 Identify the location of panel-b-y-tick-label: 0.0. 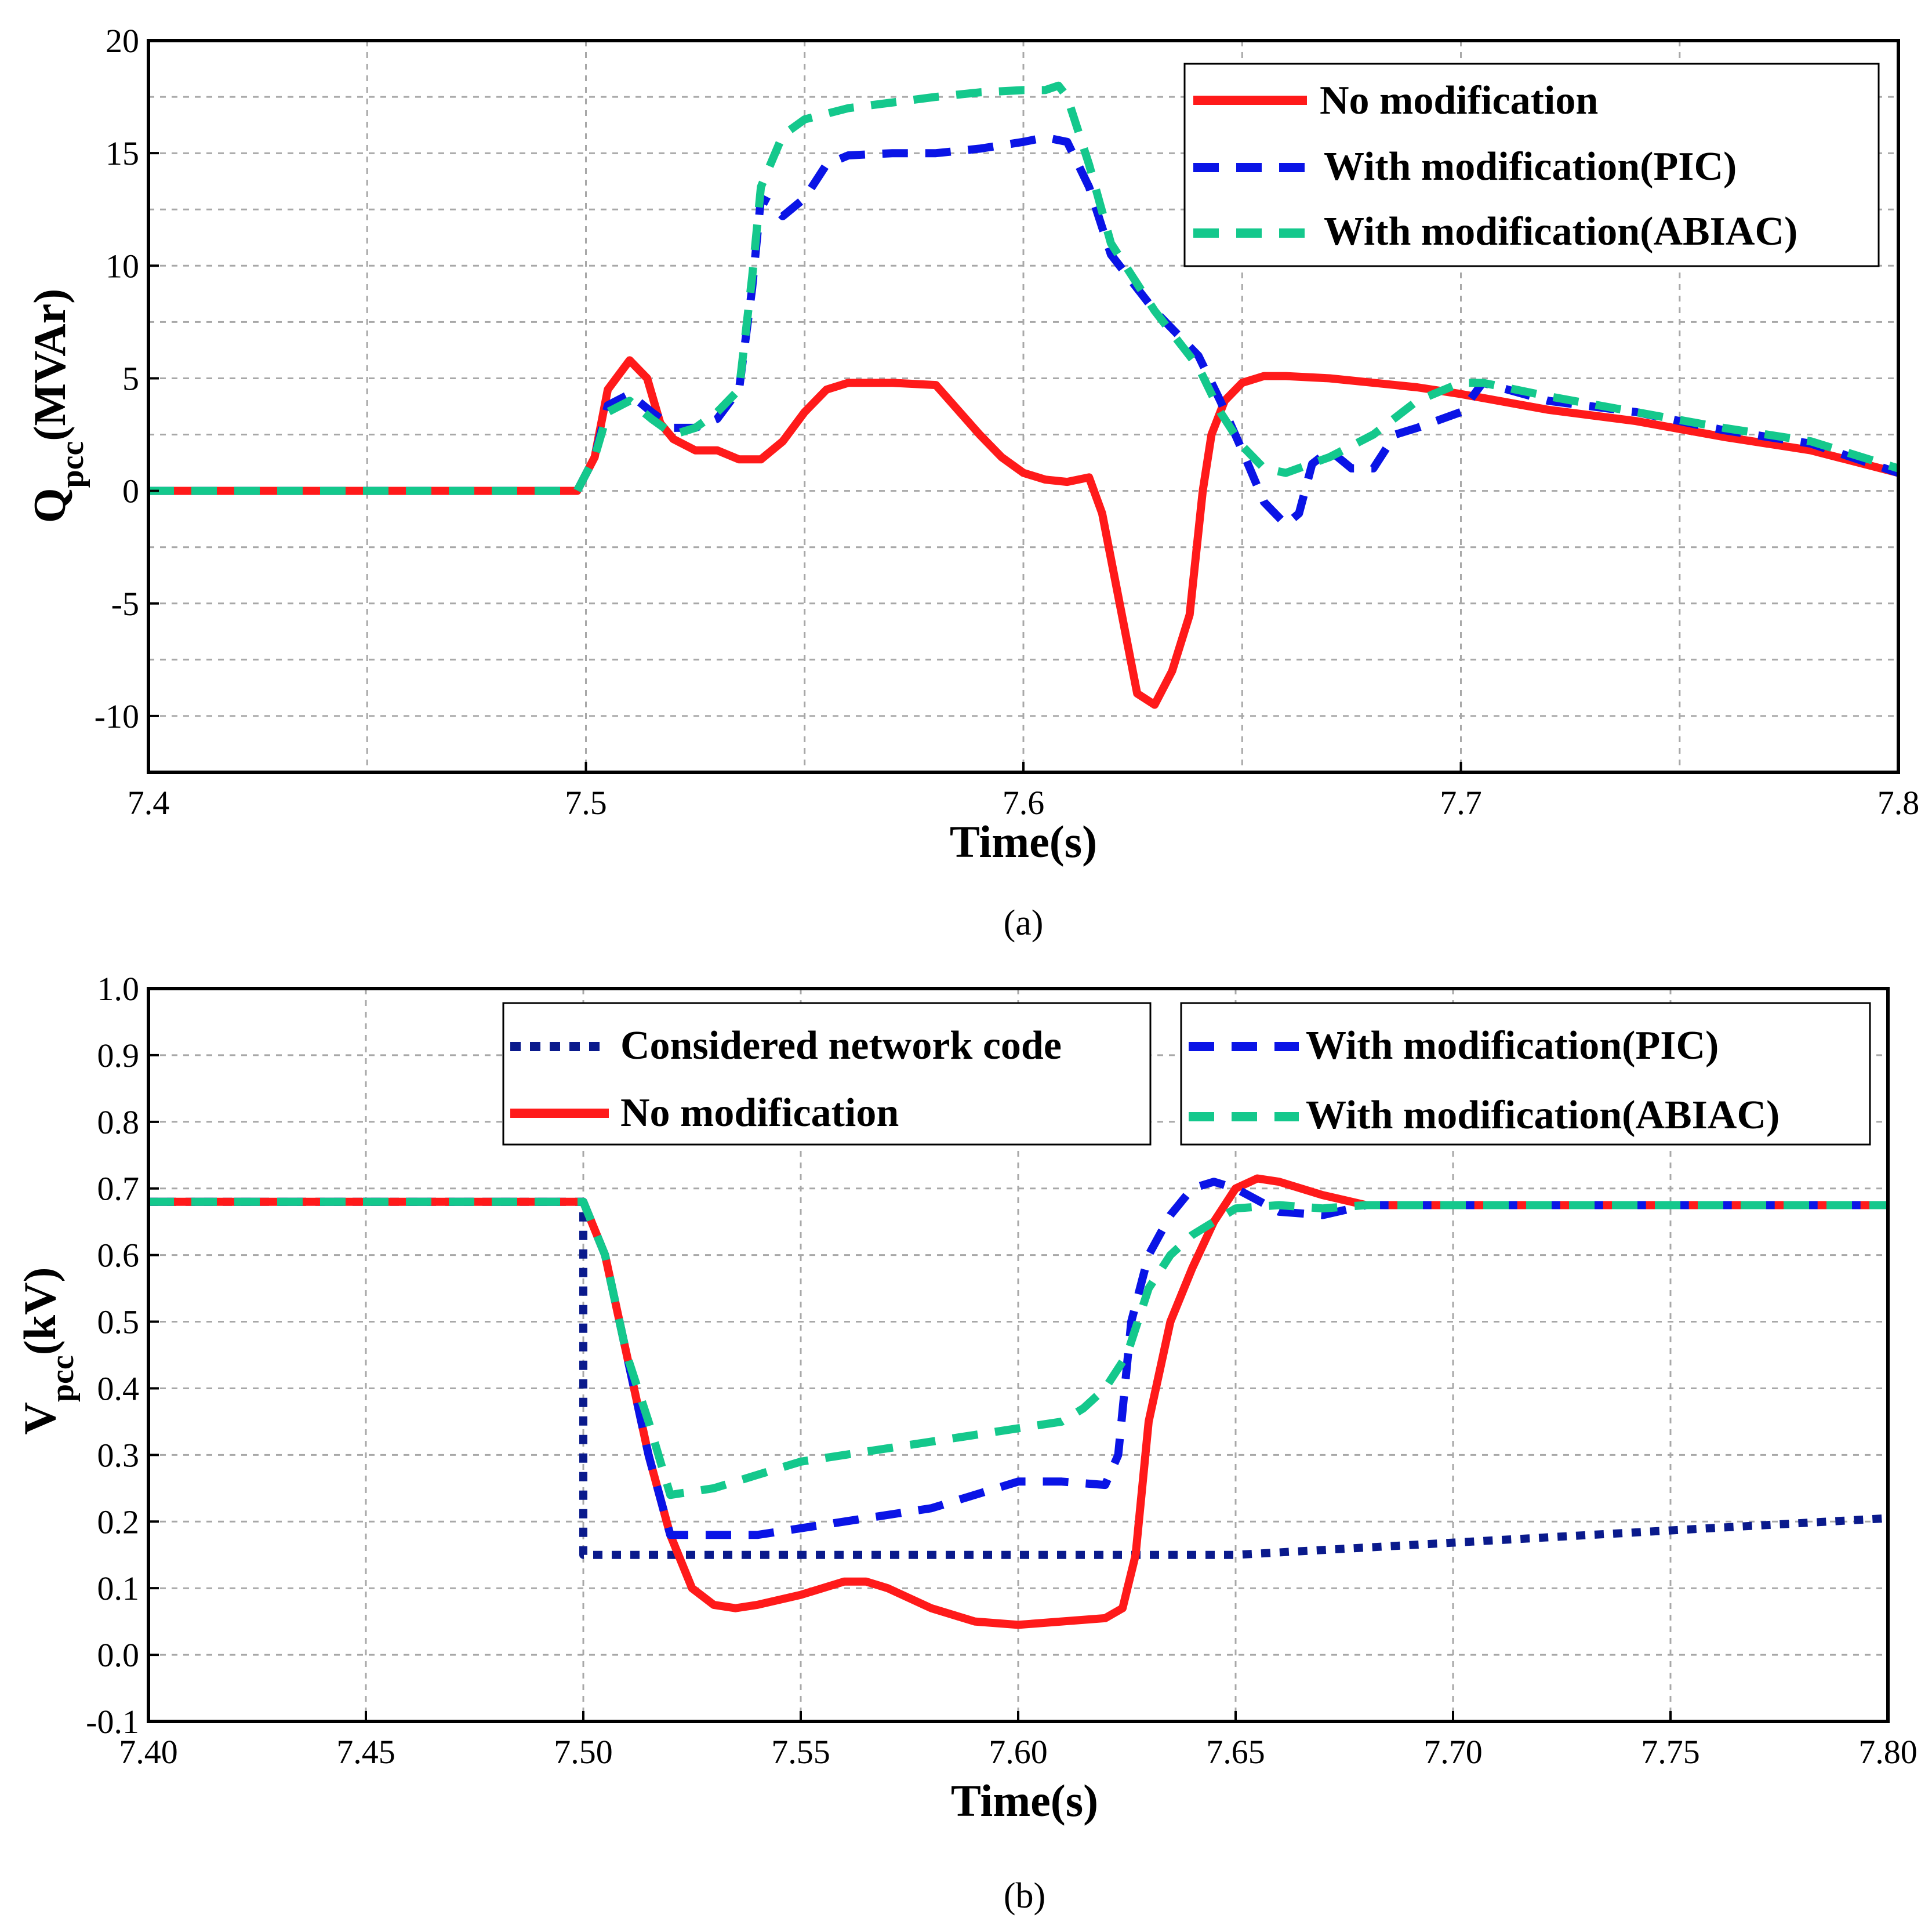
(119, 1655).